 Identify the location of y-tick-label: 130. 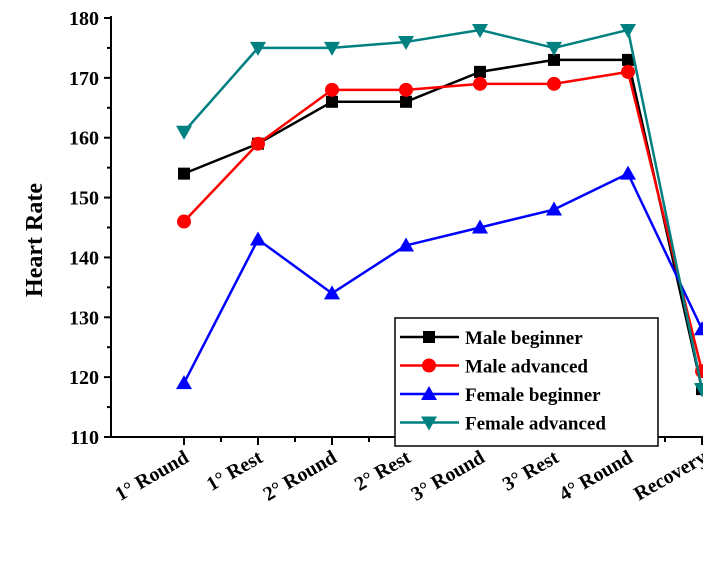
(84, 318).